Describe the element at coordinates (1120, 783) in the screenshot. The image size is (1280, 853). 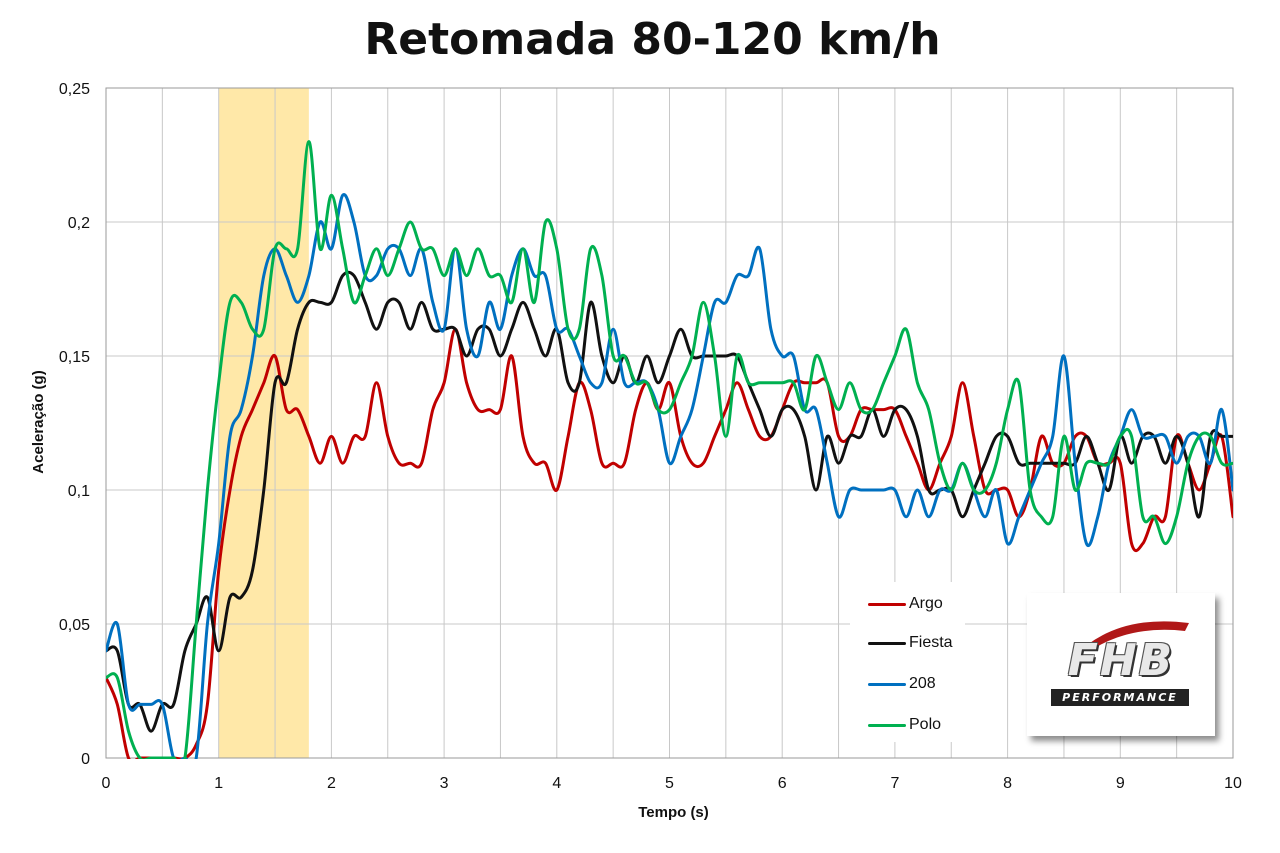
I see `x-tick-label: 9` at that location.